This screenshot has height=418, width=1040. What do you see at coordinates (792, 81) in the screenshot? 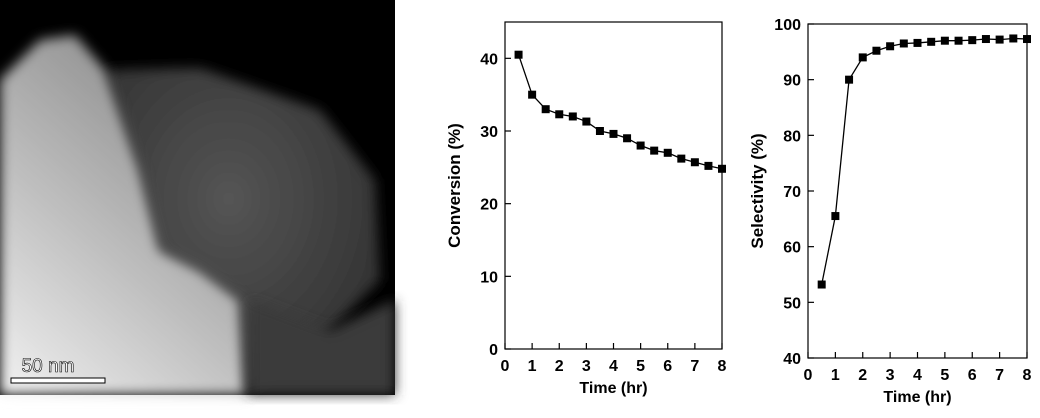
I see `y-tick-label: 90` at bounding box center [792, 81].